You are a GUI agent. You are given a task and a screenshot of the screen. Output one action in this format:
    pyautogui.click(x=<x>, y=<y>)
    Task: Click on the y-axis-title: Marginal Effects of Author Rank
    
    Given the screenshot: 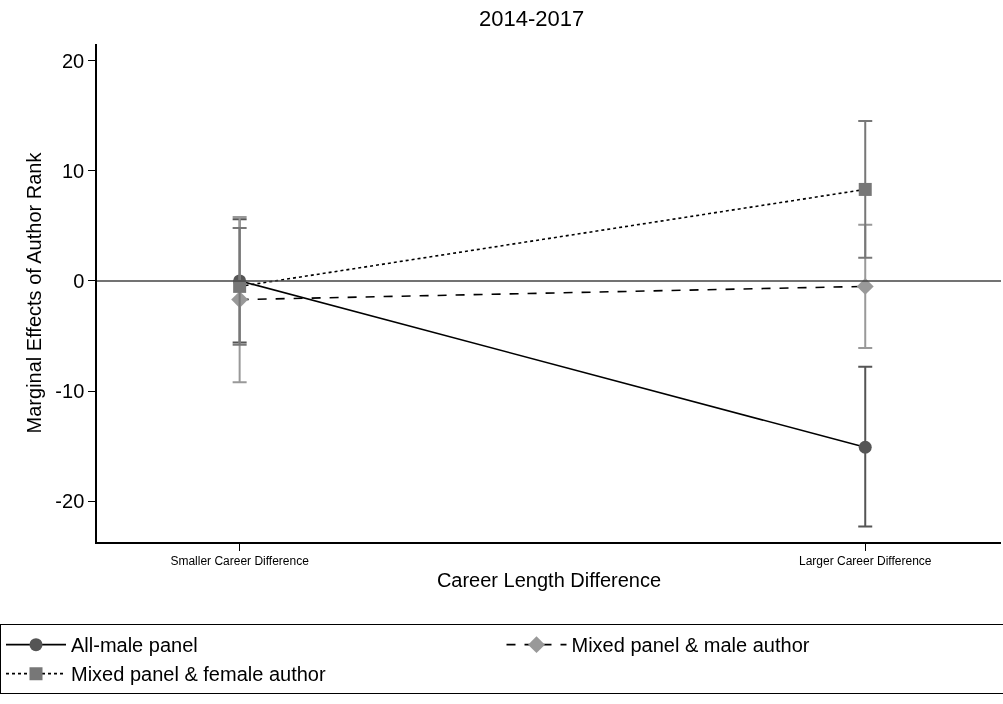 What is the action you would take?
    pyautogui.click(x=34, y=292)
    